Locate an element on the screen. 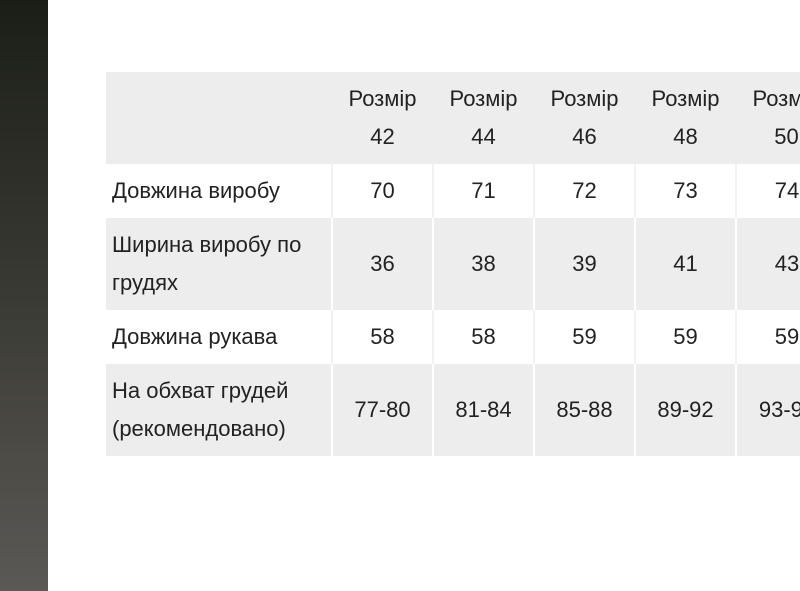  cell: 41 is located at coordinates (685, 264).